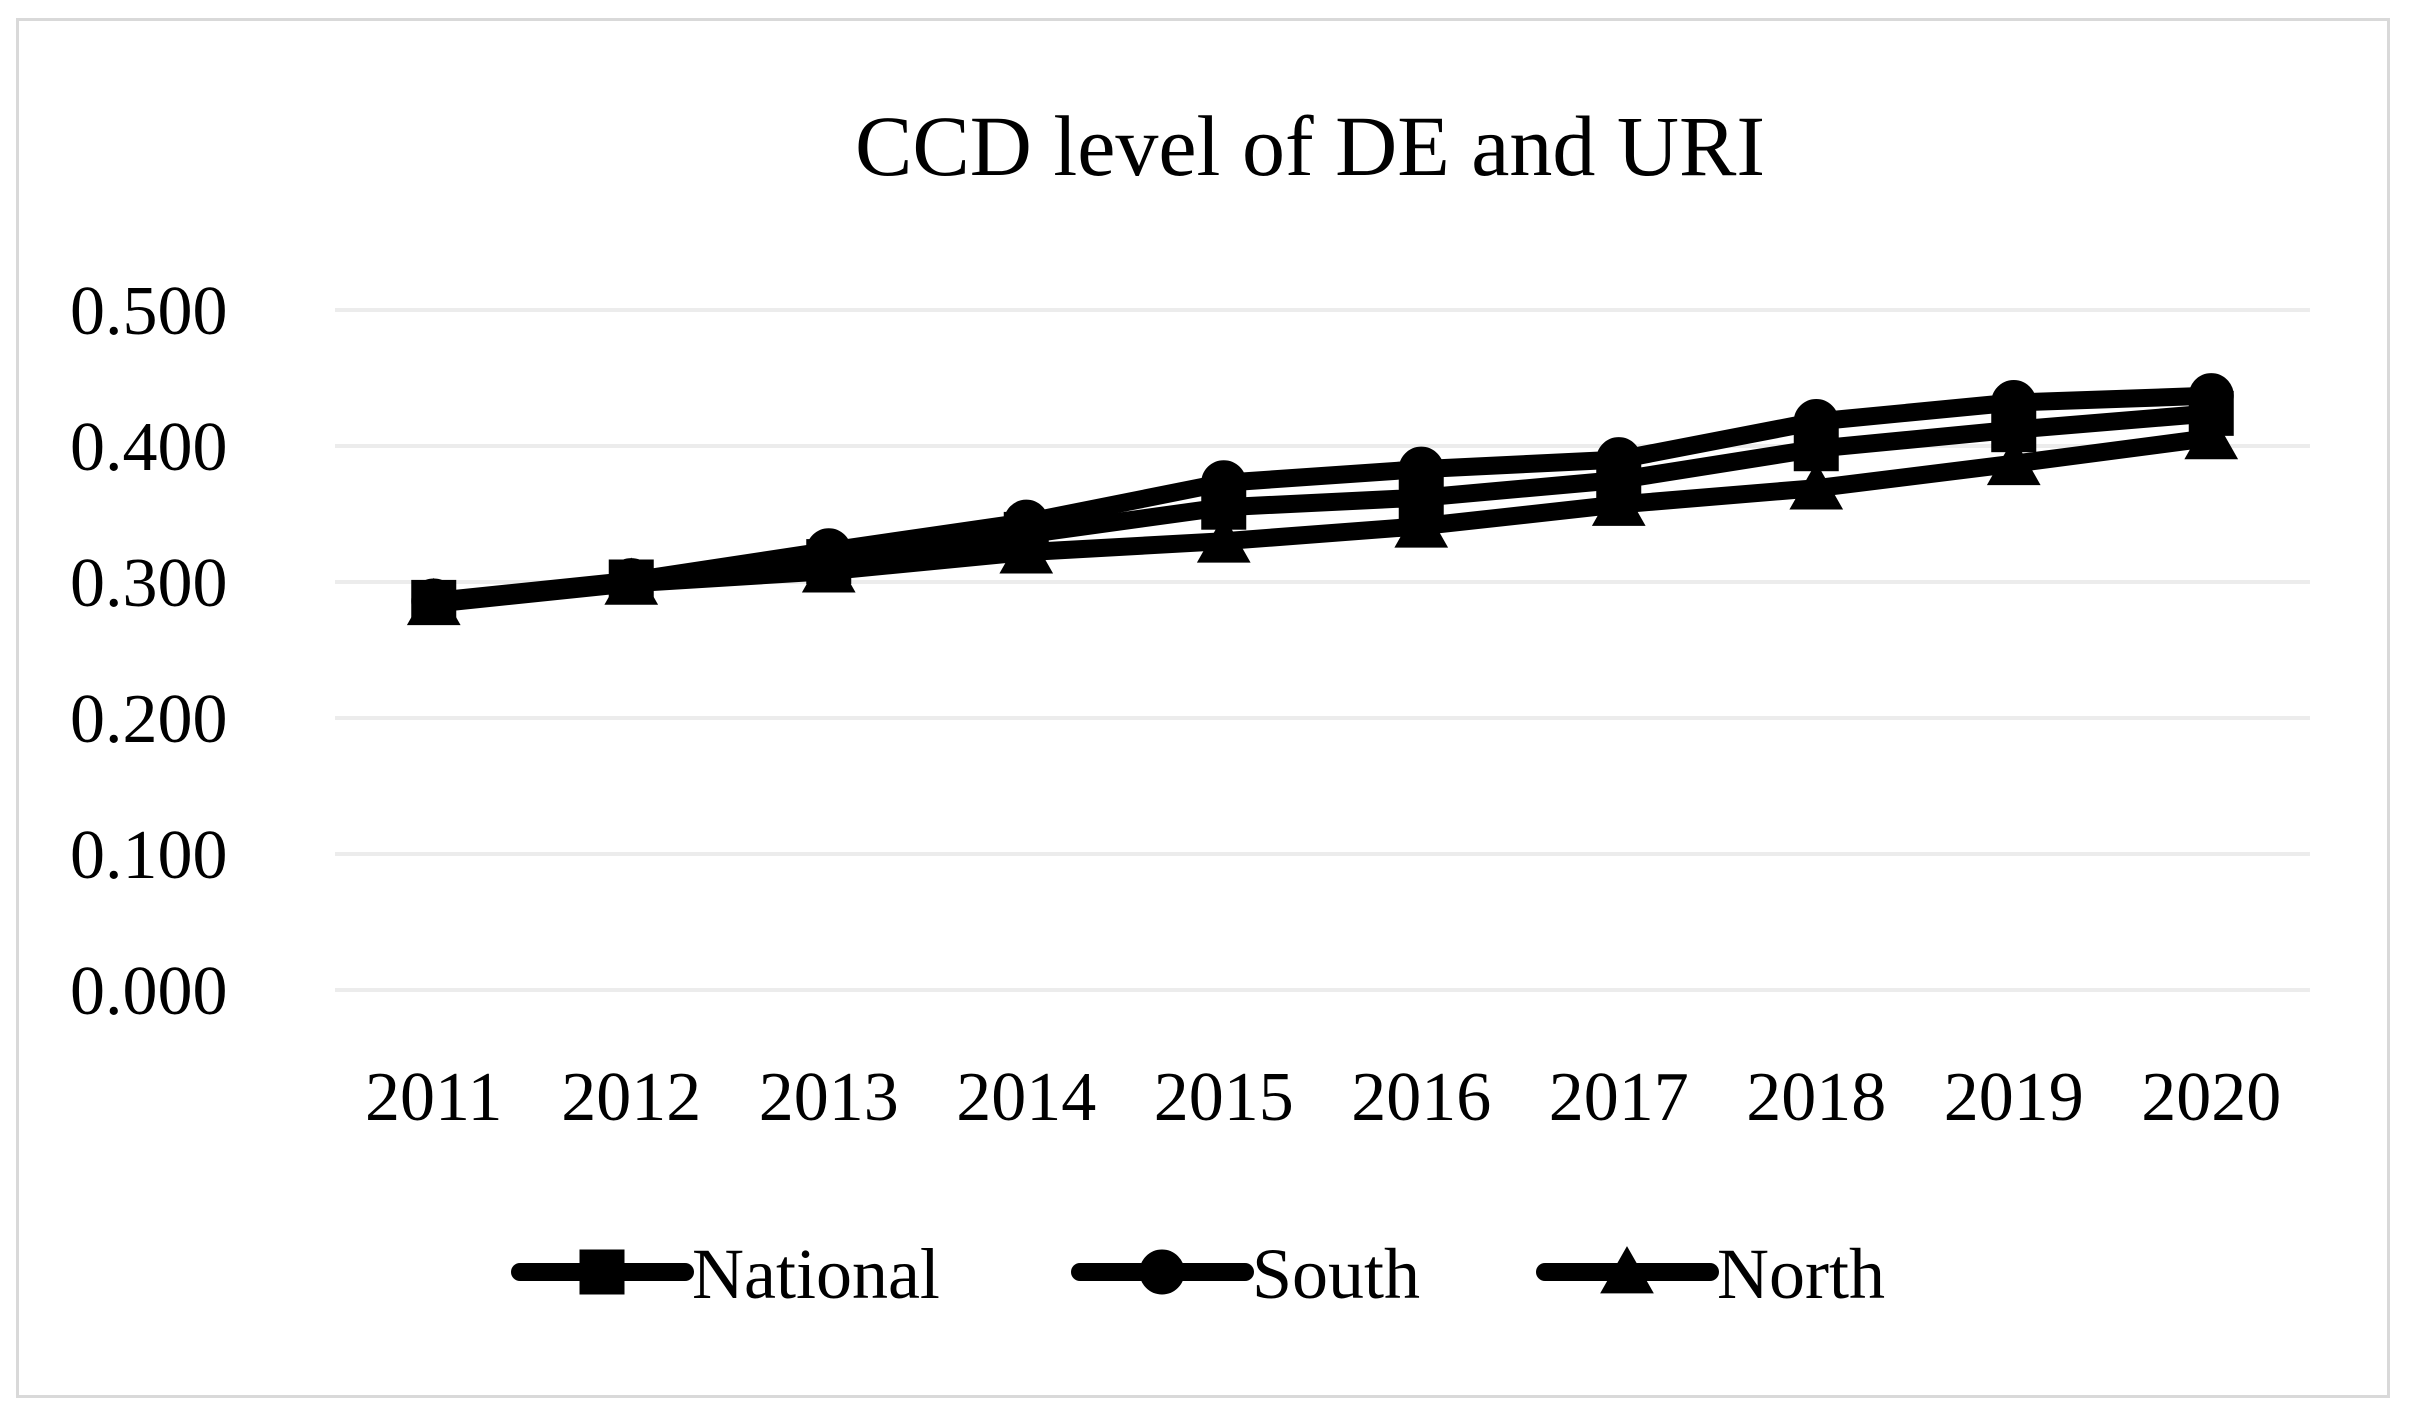 The width and height of the screenshot is (2410, 1419). What do you see at coordinates (1310, 146) in the screenshot?
I see `chart-title: CCD level of DE and URI` at bounding box center [1310, 146].